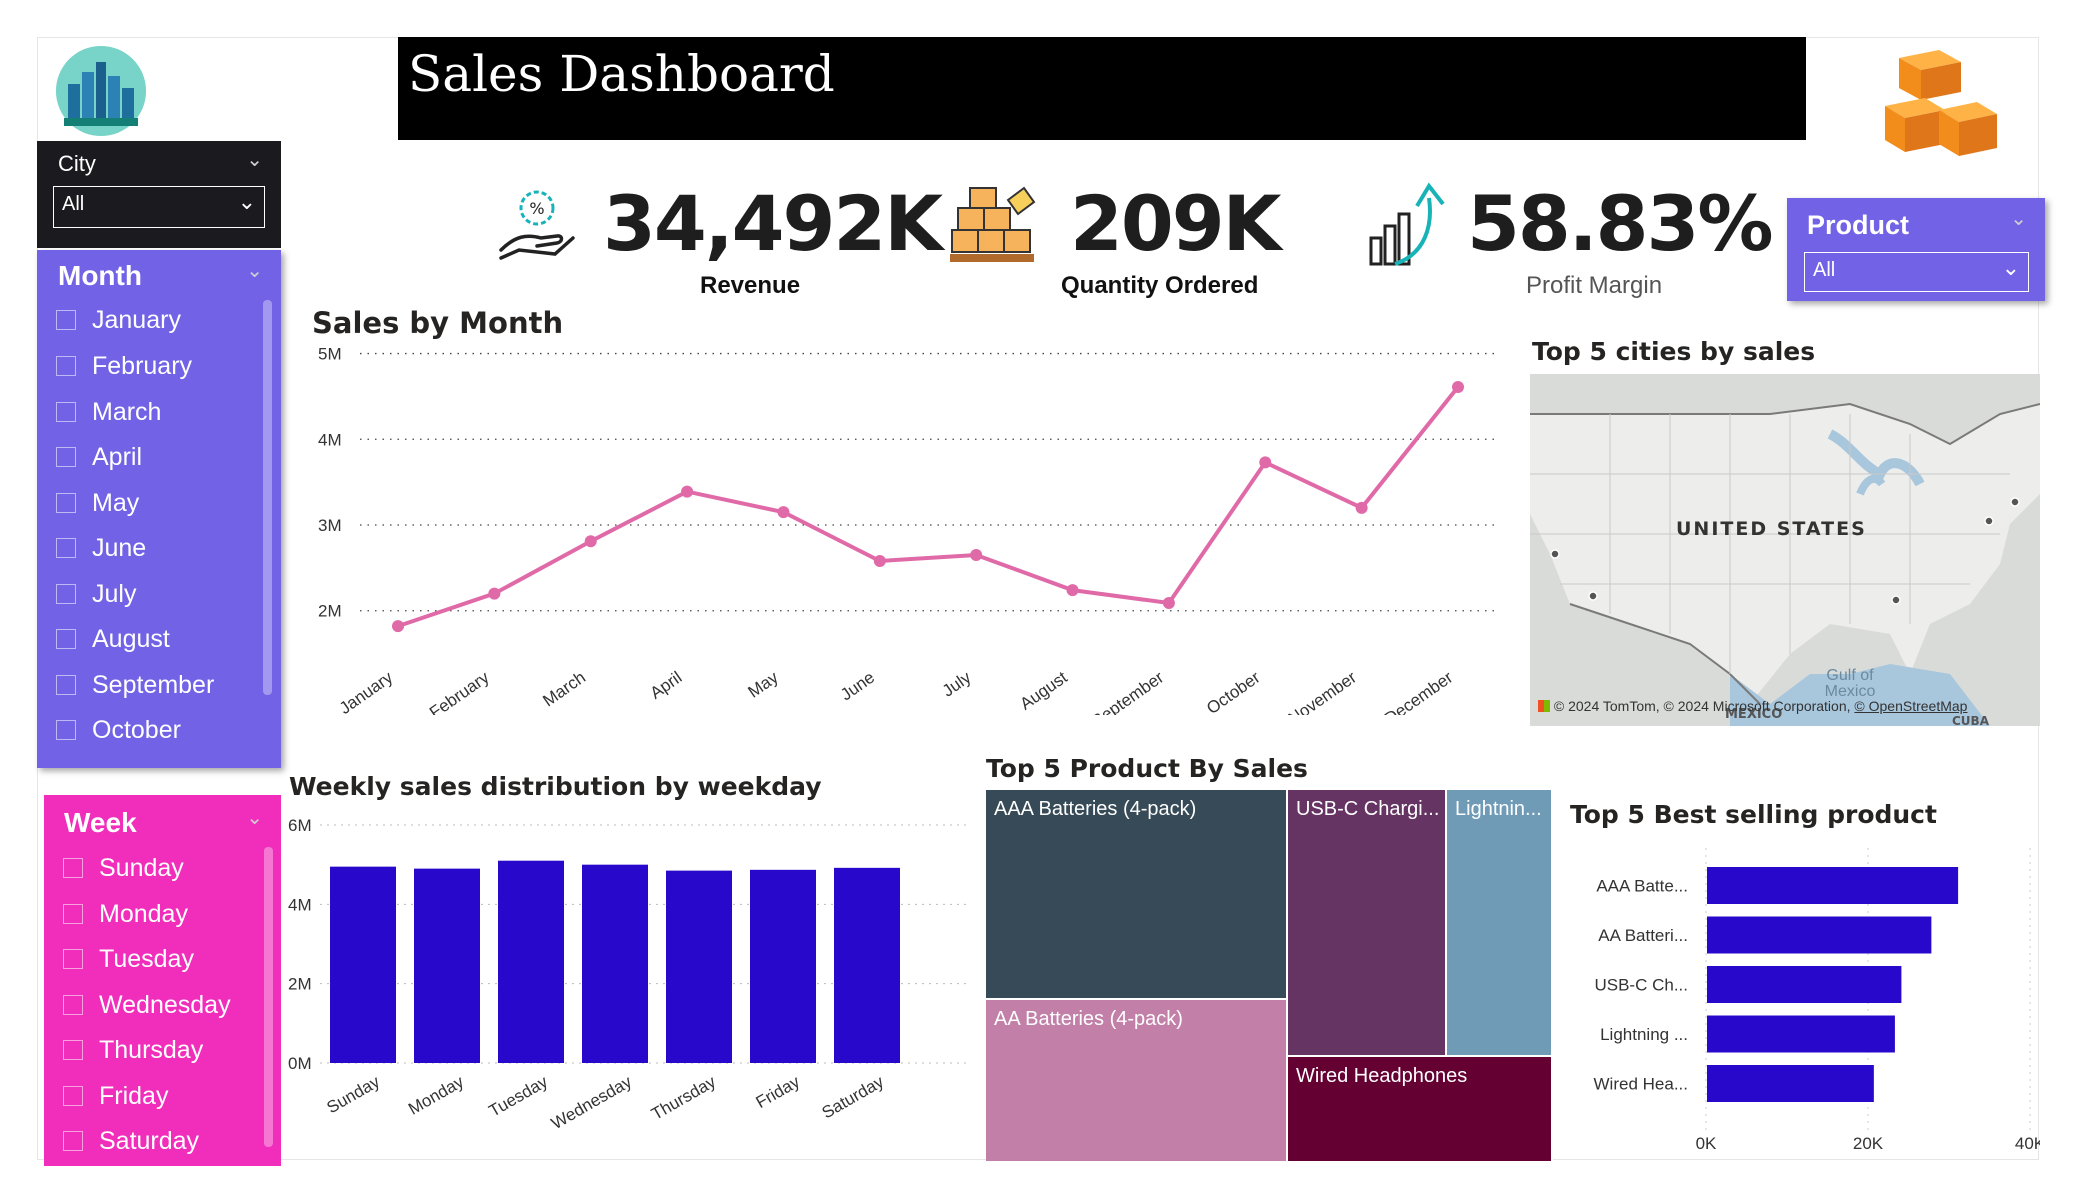 The height and width of the screenshot is (1200, 2075). I want to click on city-slicer: City ⌄ All ⌄, so click(159, 194).